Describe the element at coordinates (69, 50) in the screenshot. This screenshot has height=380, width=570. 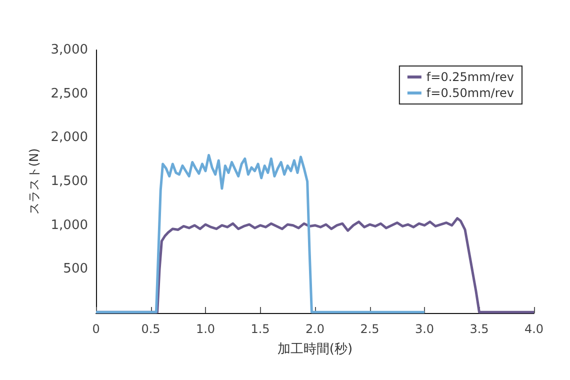
I see `y-tick-label: 3,000` at that location.